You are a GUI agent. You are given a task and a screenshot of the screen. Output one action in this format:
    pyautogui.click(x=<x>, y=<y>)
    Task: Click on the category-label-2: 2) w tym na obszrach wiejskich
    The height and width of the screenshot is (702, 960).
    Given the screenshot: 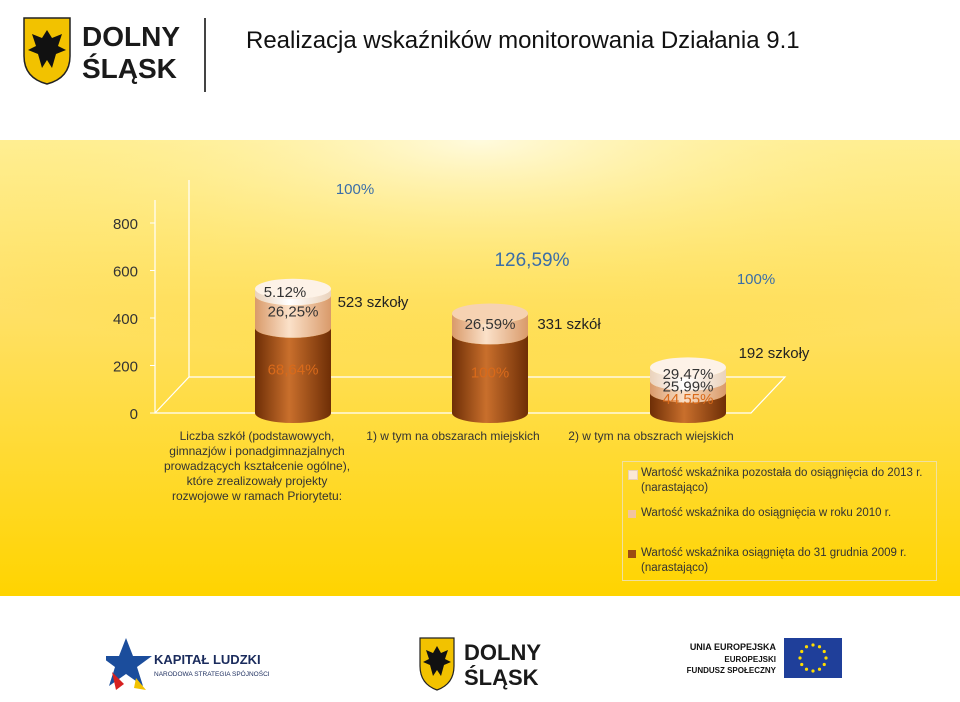 What is the action you would take?
    pyautogui.click(x=651, y=436)
    